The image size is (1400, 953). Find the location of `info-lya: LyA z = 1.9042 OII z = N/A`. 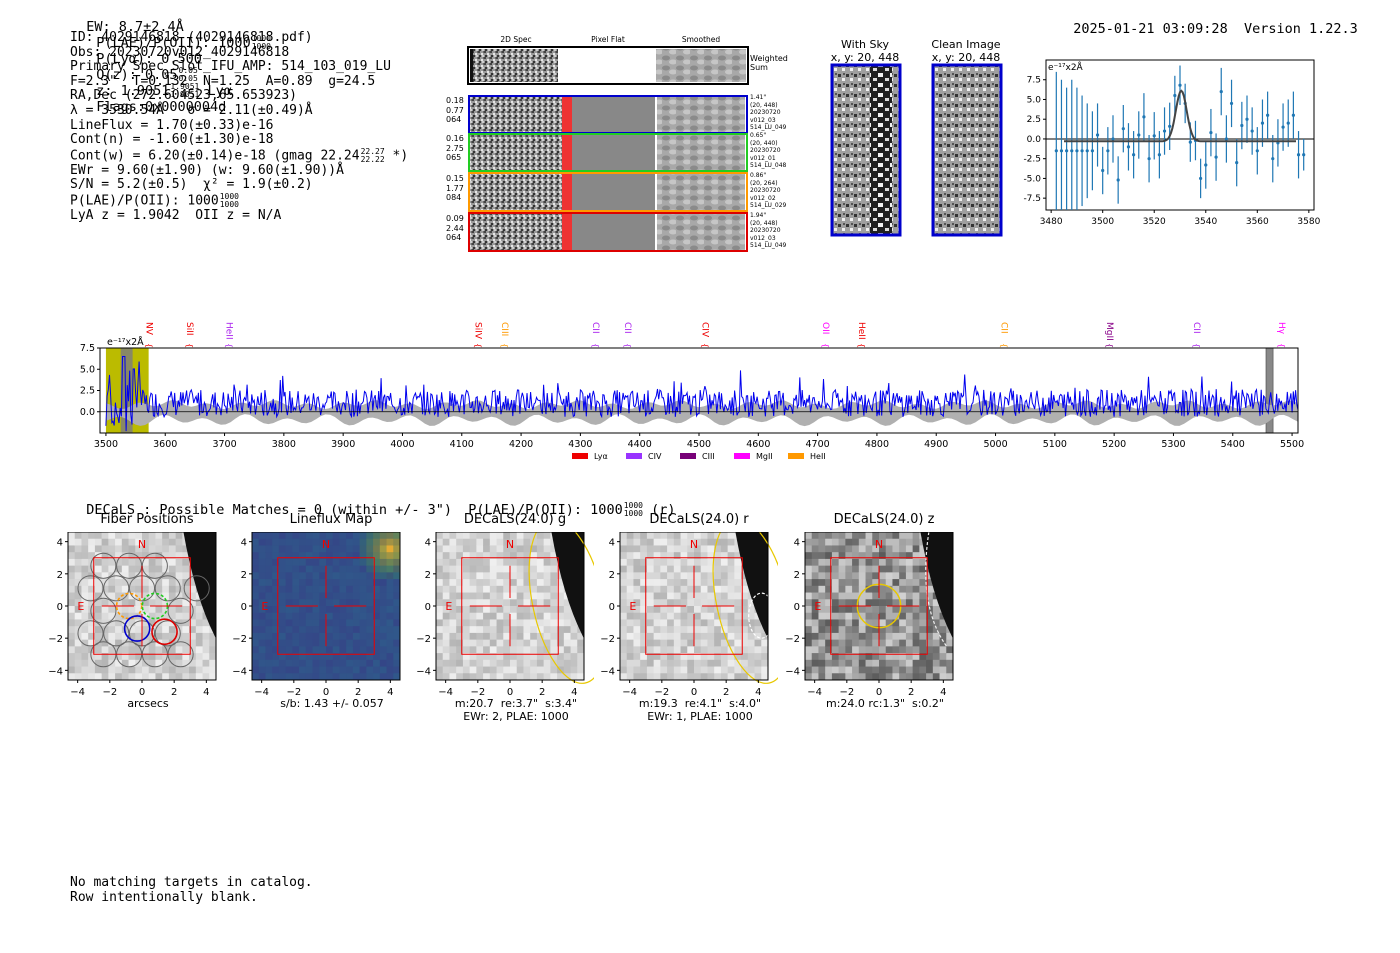

info-lya: LyA z = 1.9042 OII z = N/A is located at coordinates (176, 216).